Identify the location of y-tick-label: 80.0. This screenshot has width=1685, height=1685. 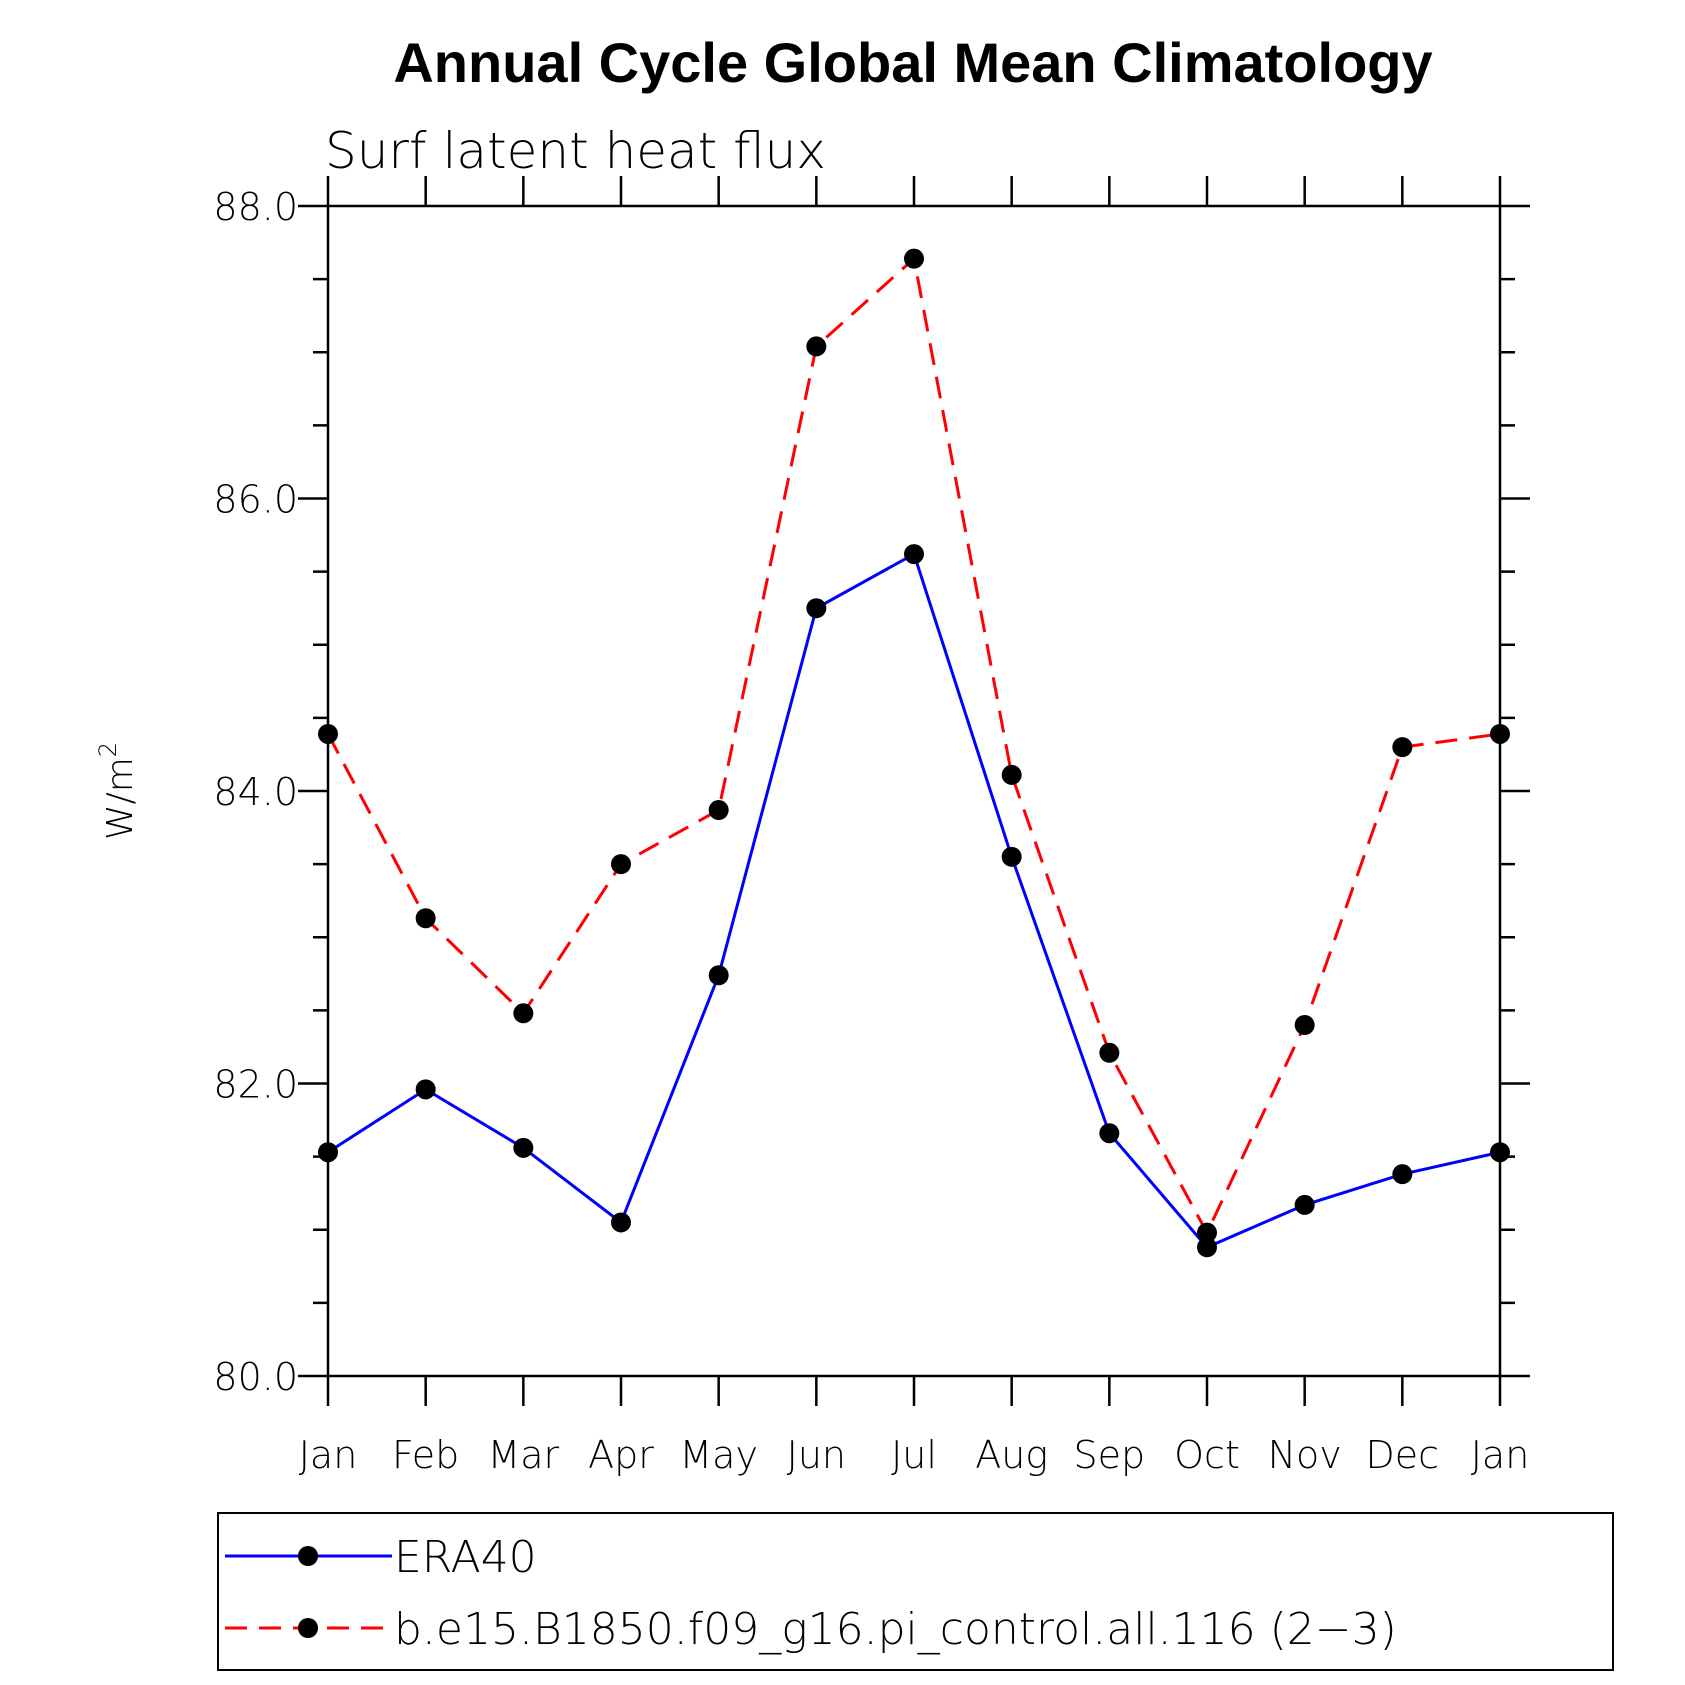
(255, 1377).